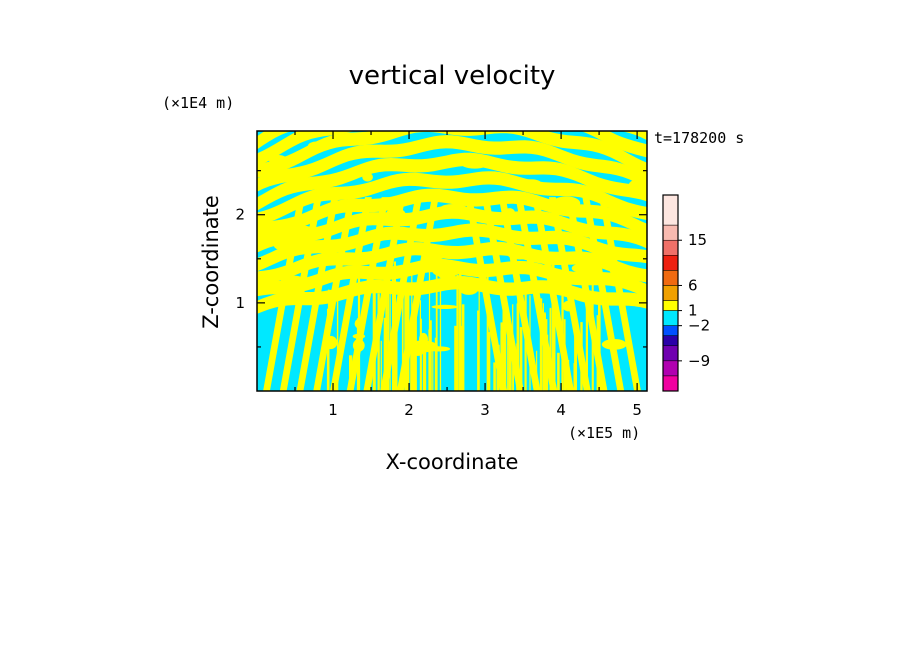  I want to click on colorbar-label: −2, so click(699, 326).